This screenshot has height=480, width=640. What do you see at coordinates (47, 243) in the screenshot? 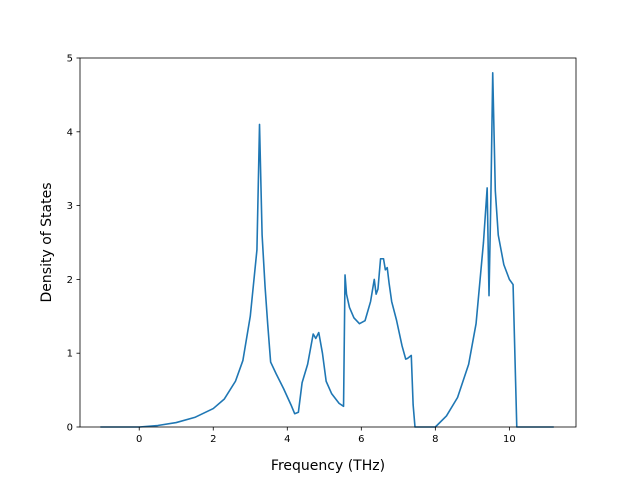
I see `y-axis-label: Density of States` at bounding box center [47, 243].